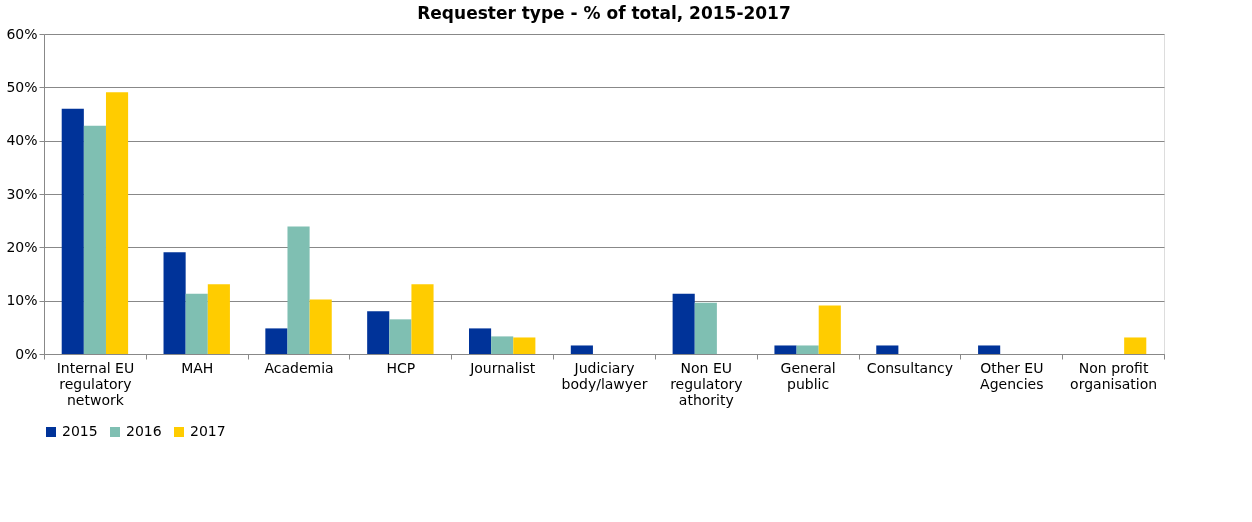 This screenshot has height=522, width=1252. What do you see at coordinates (26, 353) in the screenshot?
I see `y-tick-label: 0%` at bounding box center [26, 353].